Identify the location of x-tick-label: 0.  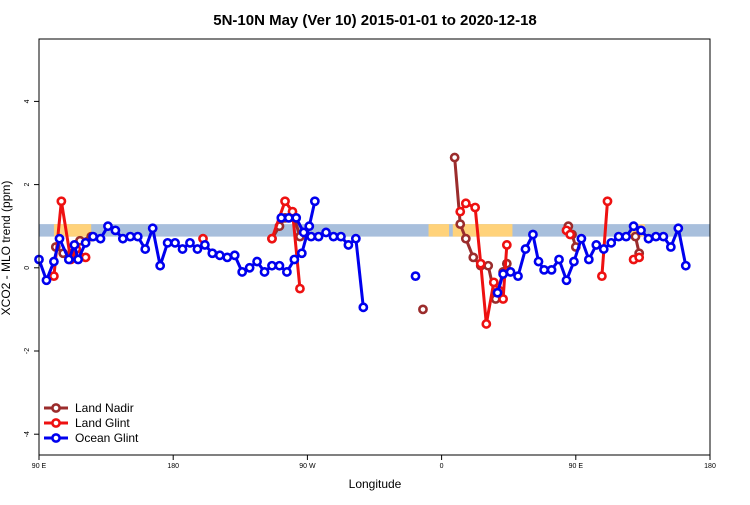
(442, 466).